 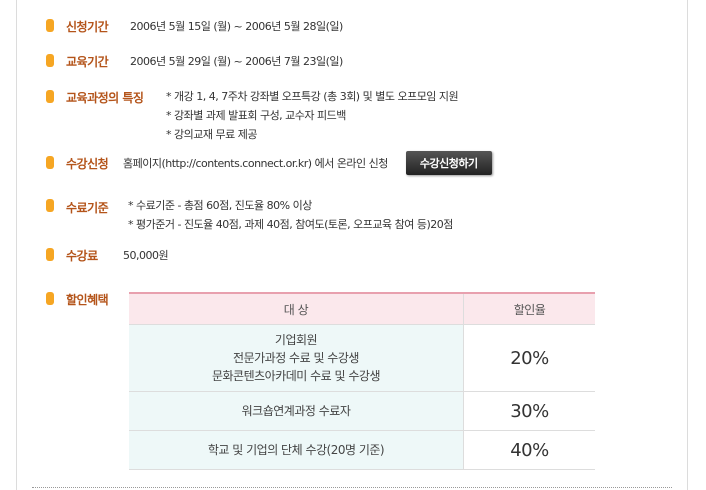 I want to click on table-row: 워크숍연계과정 수료자 30%, so click(x=362, y=411).